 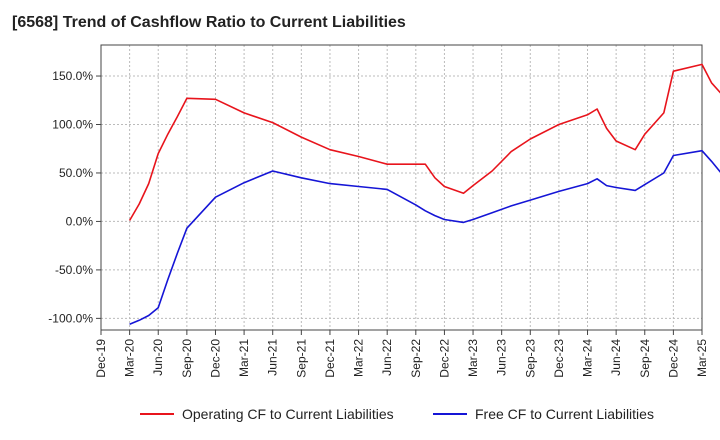 I want to click on x-tick-label: Sep-20, so click(x=187, y=358).